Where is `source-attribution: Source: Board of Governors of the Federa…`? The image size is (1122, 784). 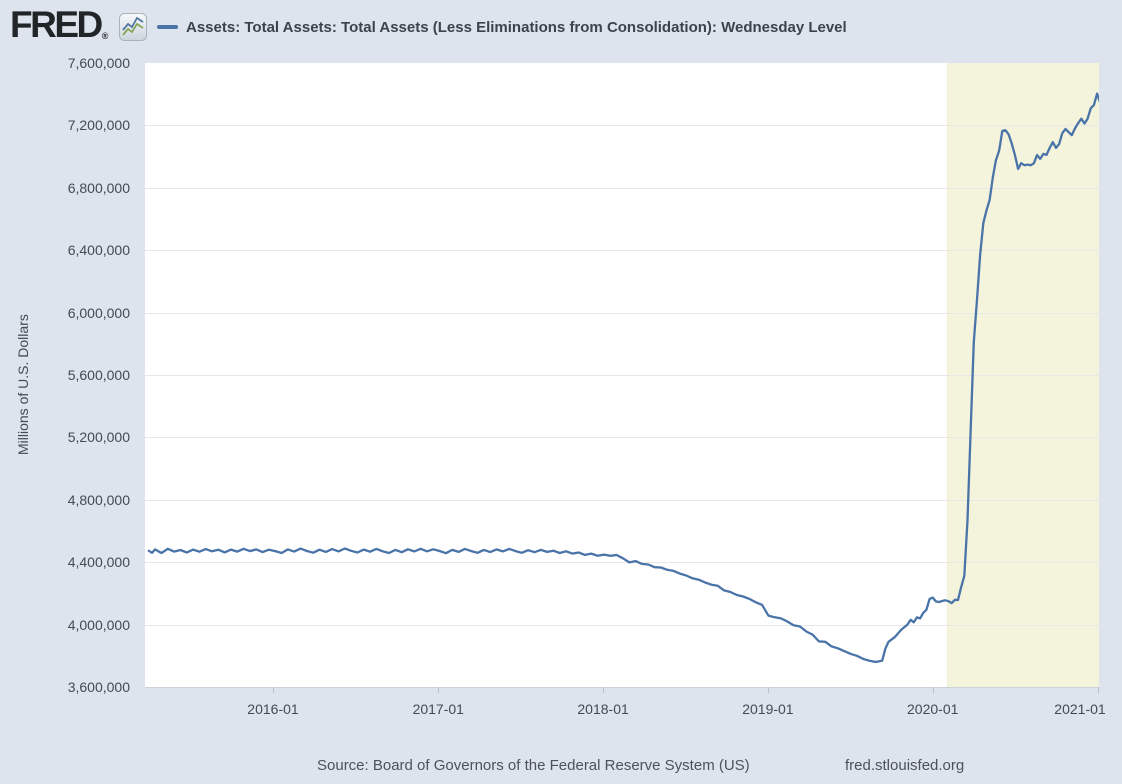 source-attribution: Source: Board of Governors of the Federa… is located at coordinates (533, 765).